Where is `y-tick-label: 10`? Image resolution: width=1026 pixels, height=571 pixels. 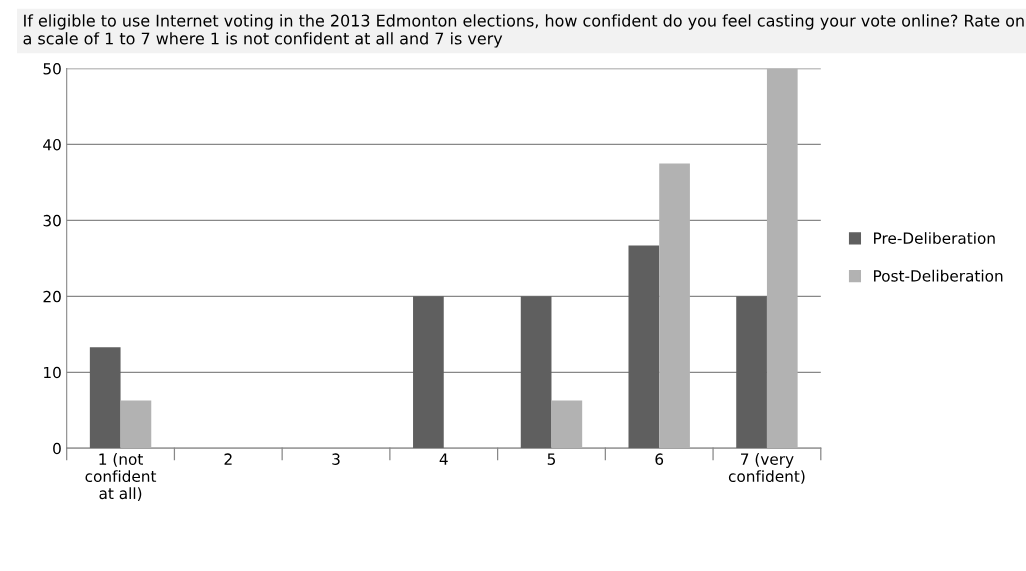 y-tick-label: 10 is located at coordinates (52, 372).